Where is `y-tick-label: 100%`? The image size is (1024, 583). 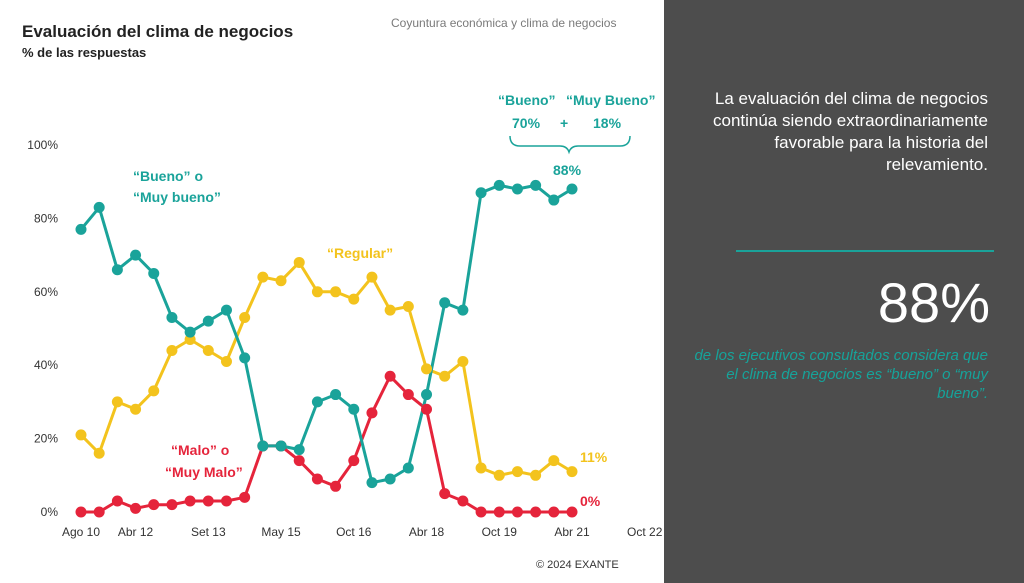
y-tick-label: 100% is located at coordinates (42, 145).